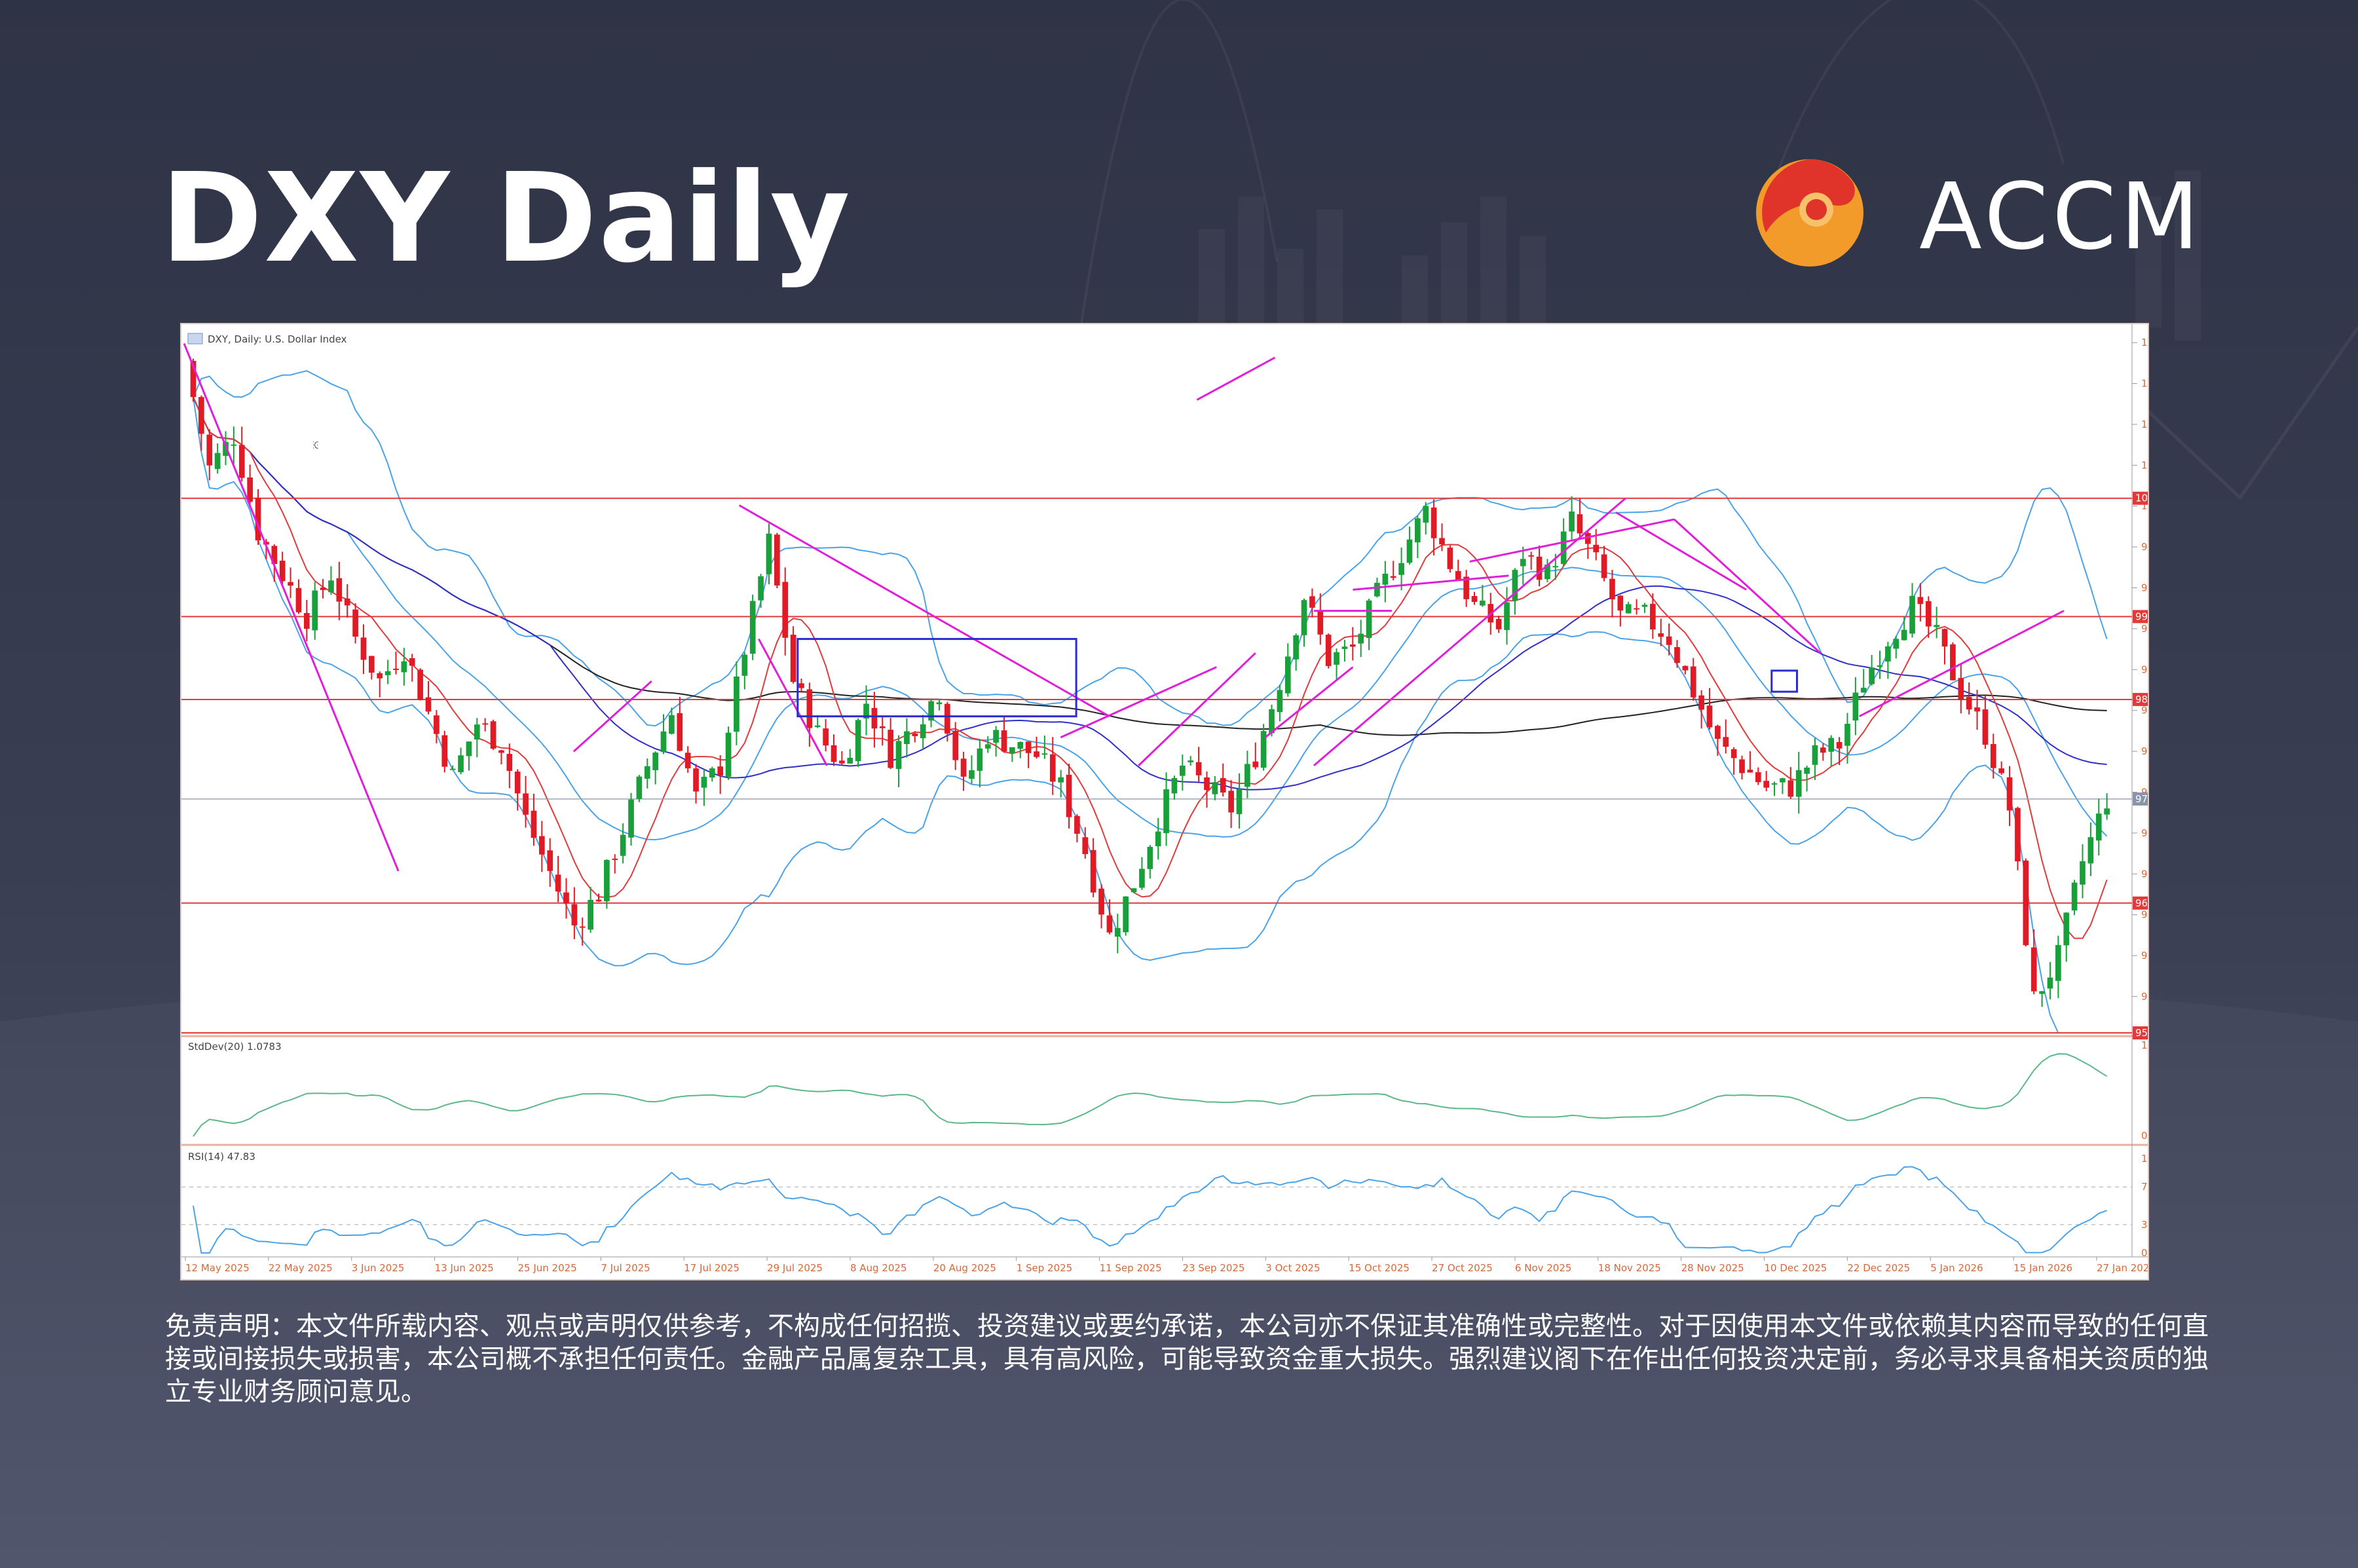 This screenshot has height=1568, width=2358. Describe the element at coordinates (2144, 996) in the screenshot. I see `y-tick-label: 95.632` at that location.